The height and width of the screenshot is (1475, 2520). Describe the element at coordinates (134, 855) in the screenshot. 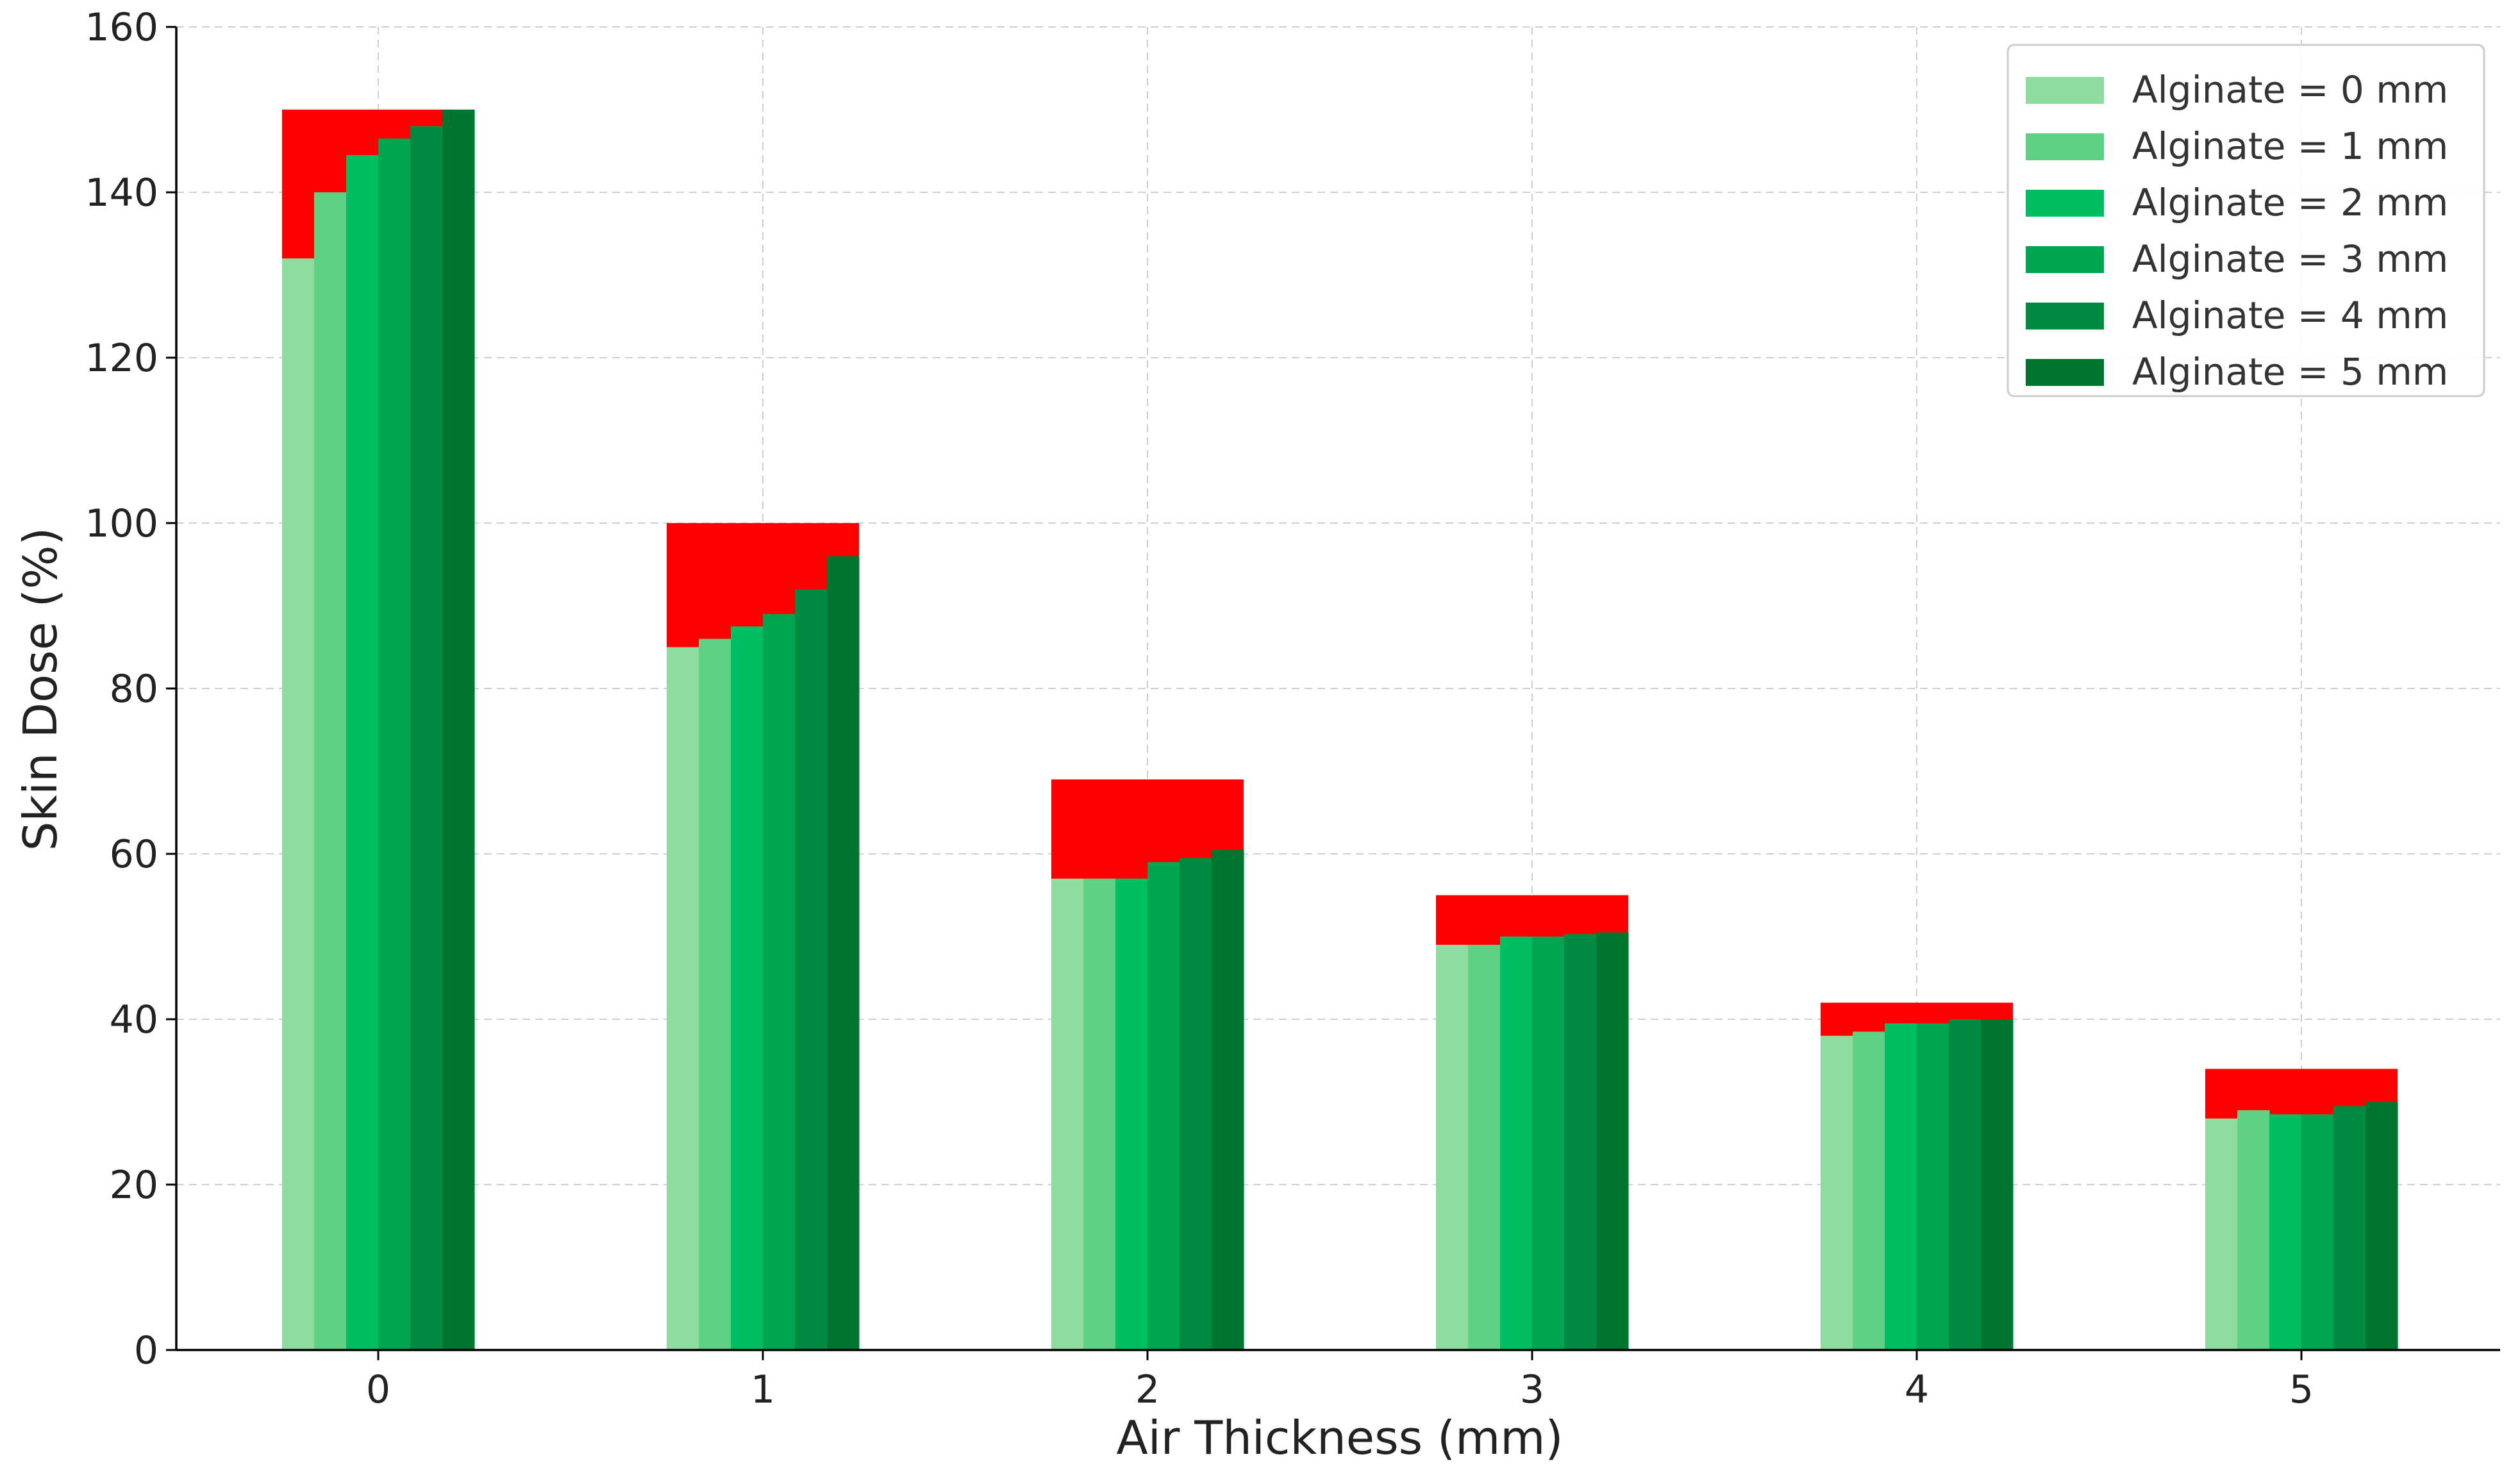

I see `y-tick-label: 60` at that location.